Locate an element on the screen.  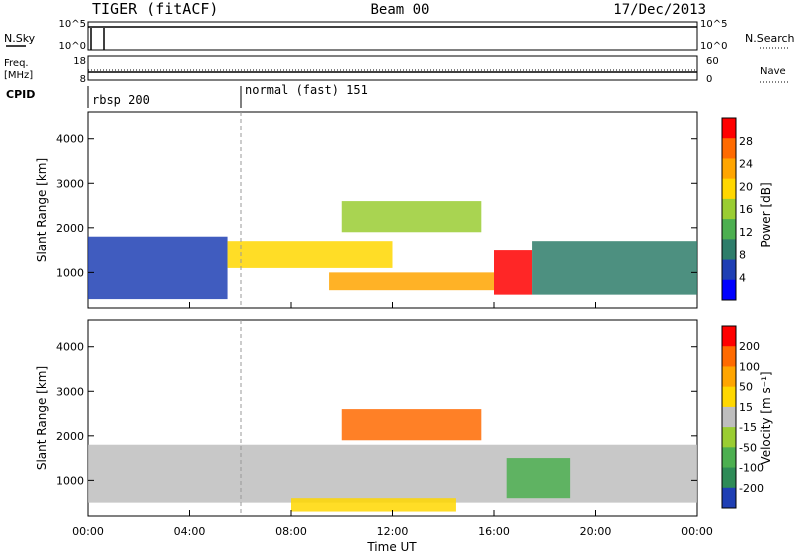
velocity-colorbar-tick: -100 is located at coordinates (751, 468).